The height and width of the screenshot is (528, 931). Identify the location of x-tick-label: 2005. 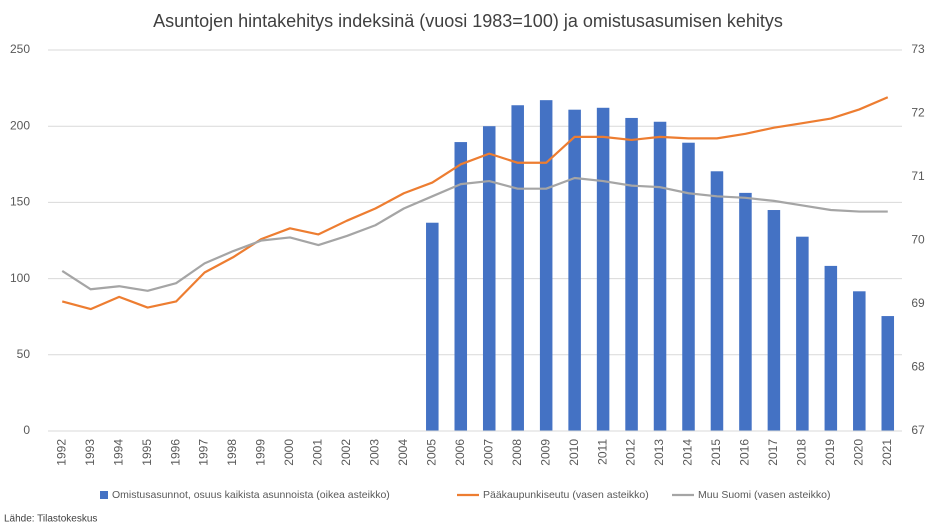
(431, 452).